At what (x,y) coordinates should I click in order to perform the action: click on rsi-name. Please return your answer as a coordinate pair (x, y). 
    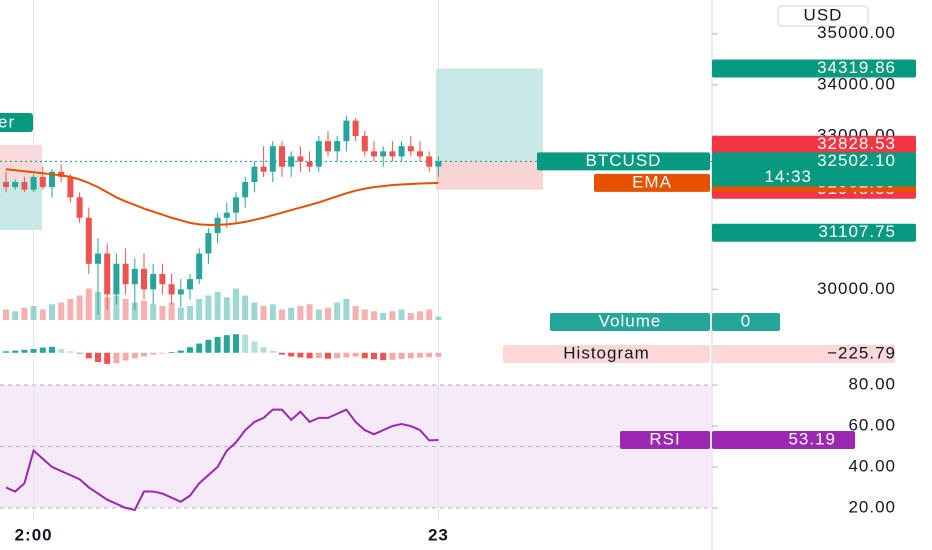
    Looking at the image, I should click on (665, 439).